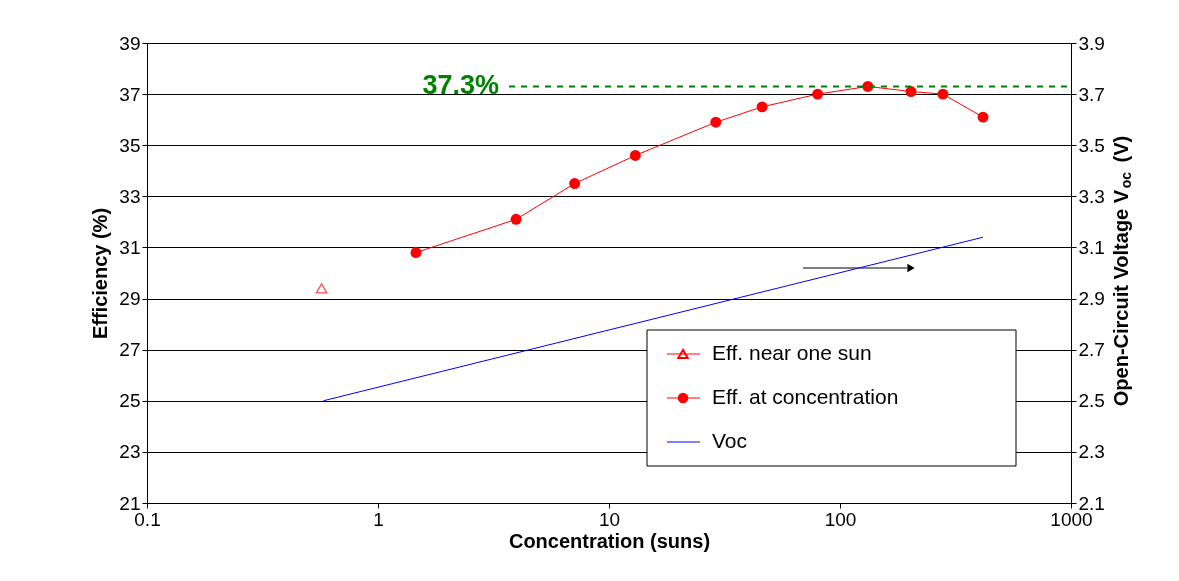 The width and height of the screenshot is (1179, 581). Describe the element at coordinates (609, 519) in the screenshot. I see `x-tick-label: 10` at that location.